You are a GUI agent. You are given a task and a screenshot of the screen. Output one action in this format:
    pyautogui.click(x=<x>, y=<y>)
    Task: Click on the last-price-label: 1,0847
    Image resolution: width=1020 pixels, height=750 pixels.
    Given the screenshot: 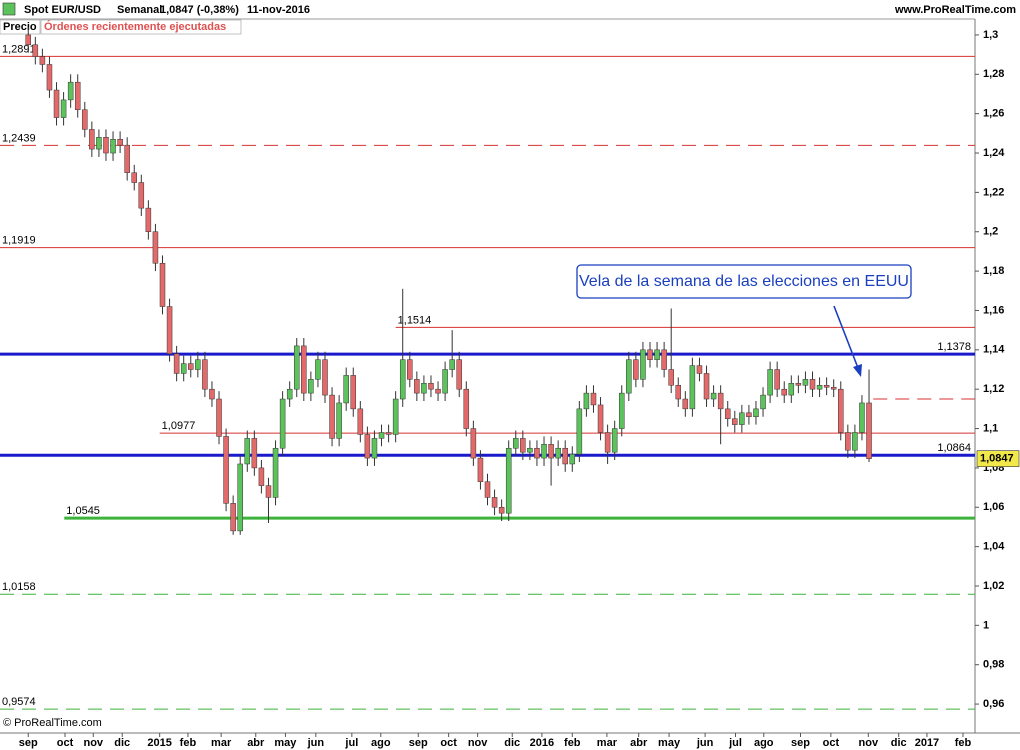 What is the action you would take?
    pyautogui.click(x=997, y=459)
    